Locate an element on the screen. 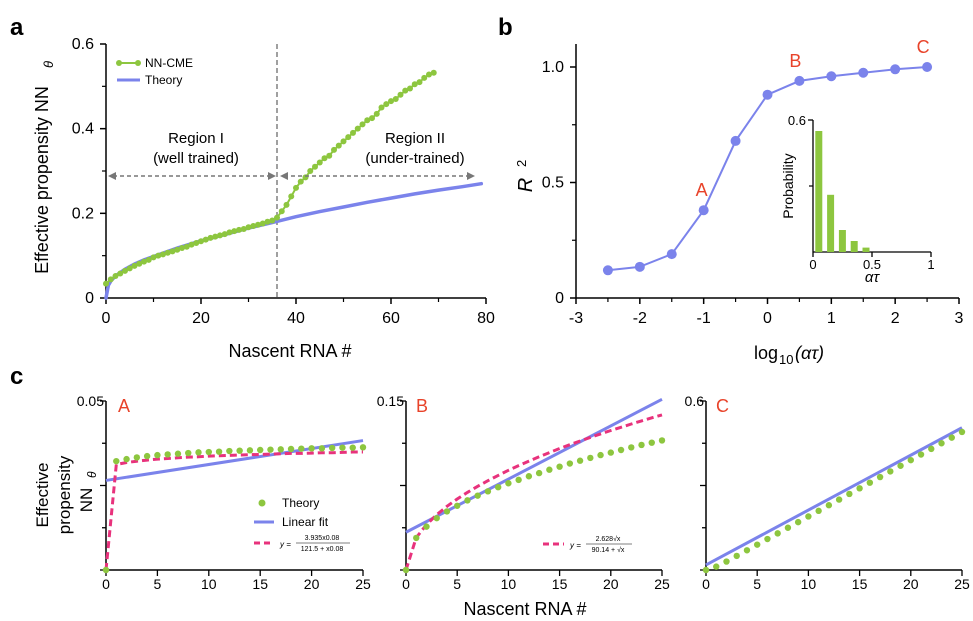 The width and height of the screenshot is (973, 621). y-tick-label: 0.15 is located at coordinates (390, 401).